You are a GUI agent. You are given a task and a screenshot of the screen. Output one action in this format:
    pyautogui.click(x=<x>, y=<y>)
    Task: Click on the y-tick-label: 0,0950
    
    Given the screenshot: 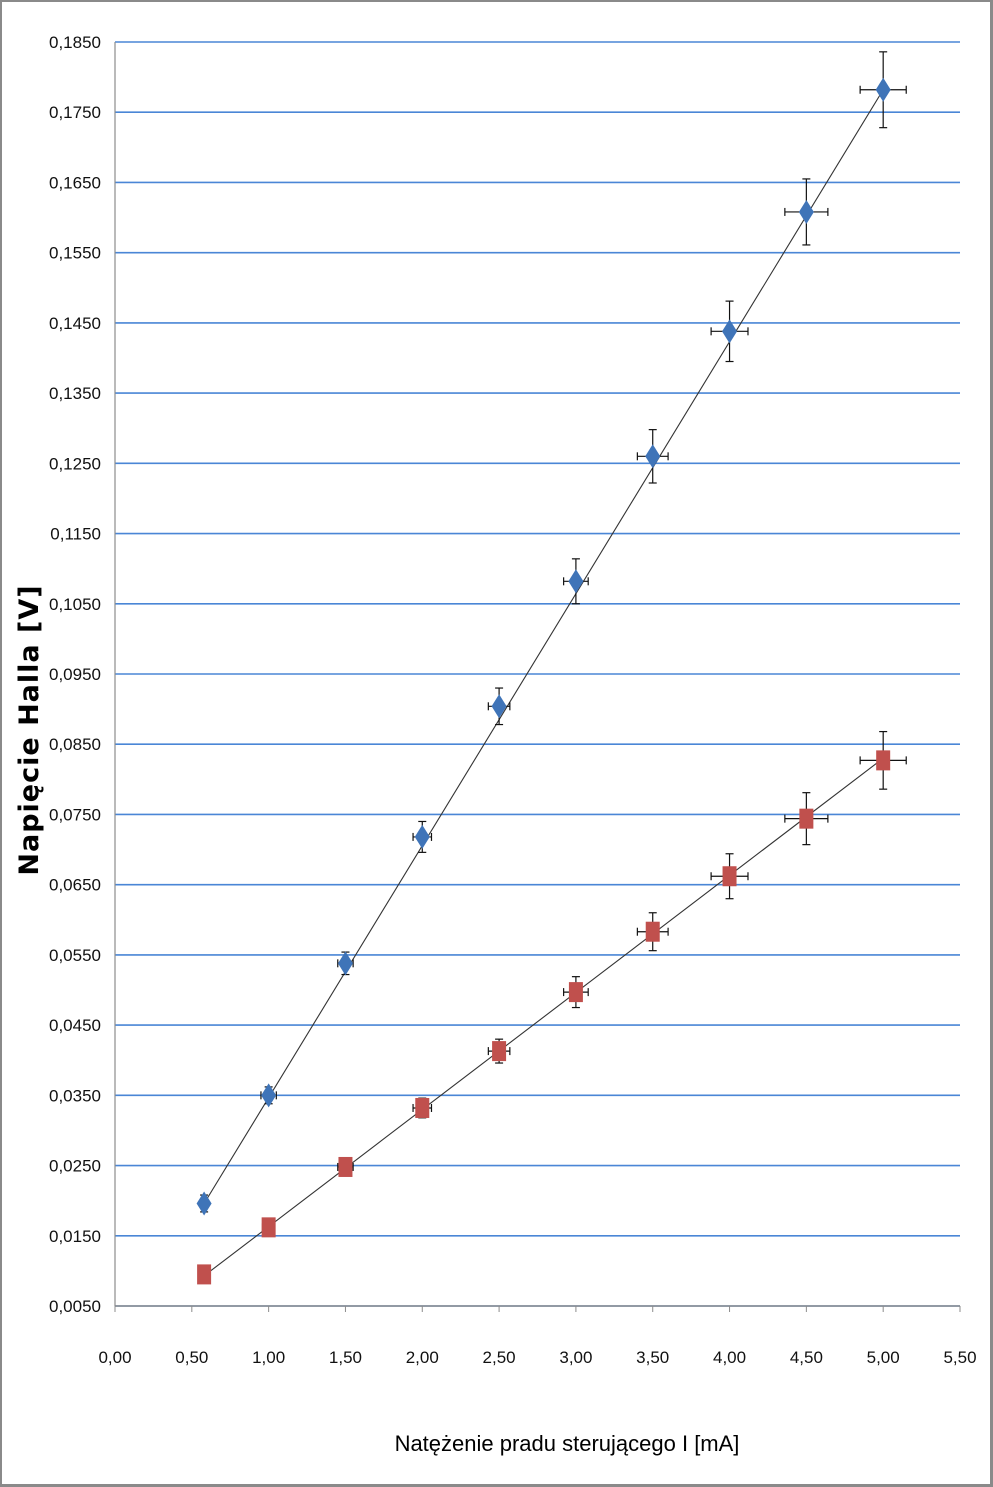 What is the action you would take?
    pyautogui.click(x=75, y=674)
    